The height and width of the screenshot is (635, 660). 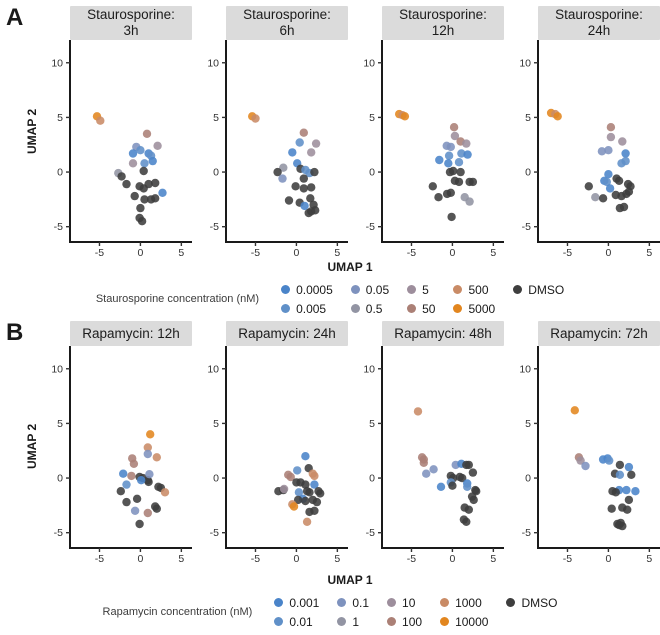 I want to click on y-axis-label-b: UMAP 2, so click(x=32, y=446).